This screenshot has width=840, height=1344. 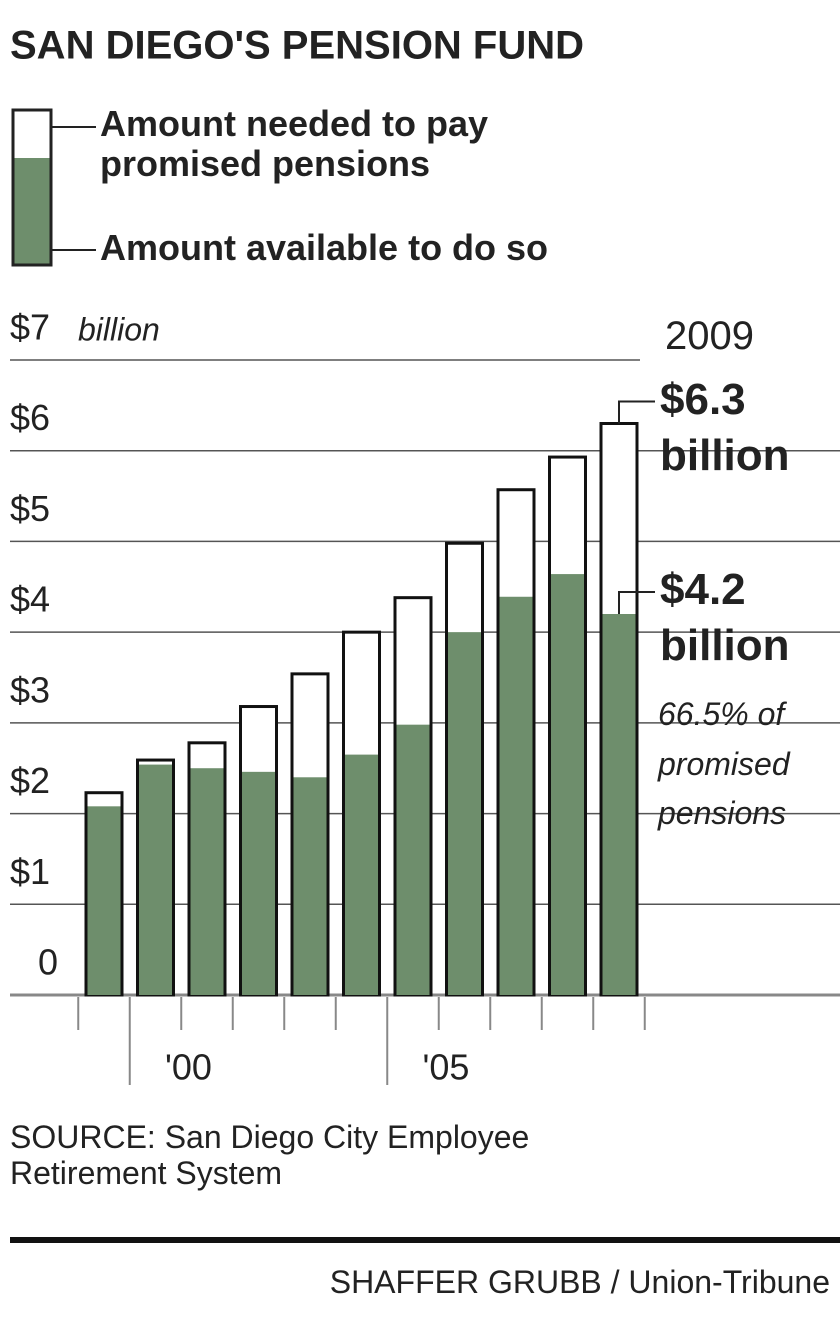 I want to click on y-tick-label: $5, so click(x=30, y=508).